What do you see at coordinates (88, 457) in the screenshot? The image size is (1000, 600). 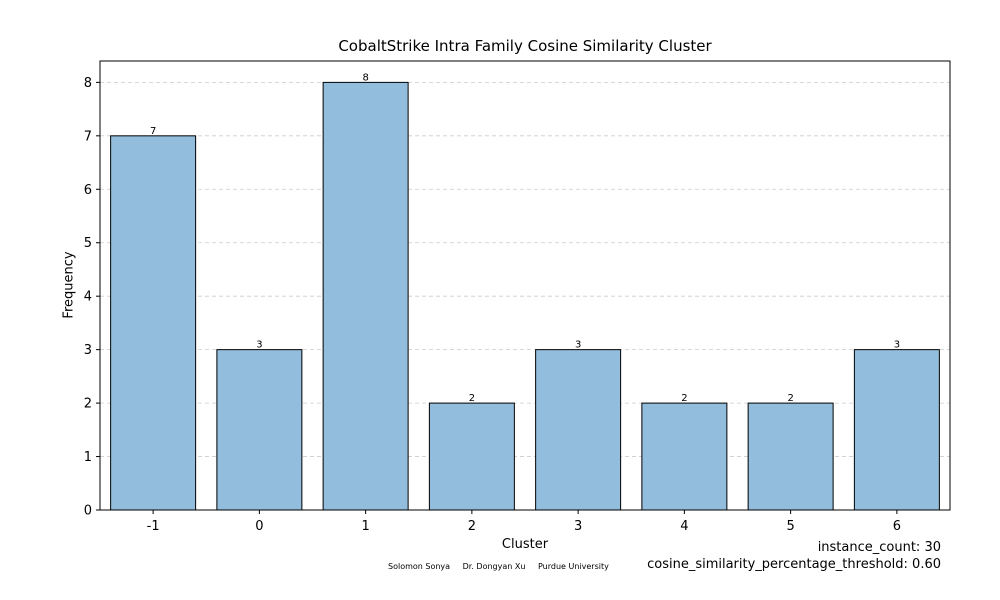 I see `y-tick-label: 1` at bounding box center [88, 457].